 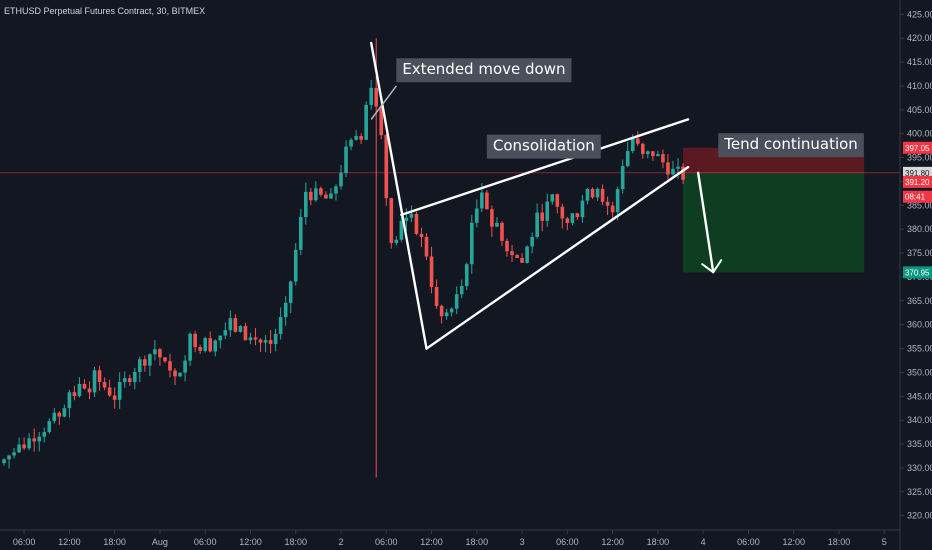 I want to click on y-tick-label: 355.00, so click(x=919, y=349).